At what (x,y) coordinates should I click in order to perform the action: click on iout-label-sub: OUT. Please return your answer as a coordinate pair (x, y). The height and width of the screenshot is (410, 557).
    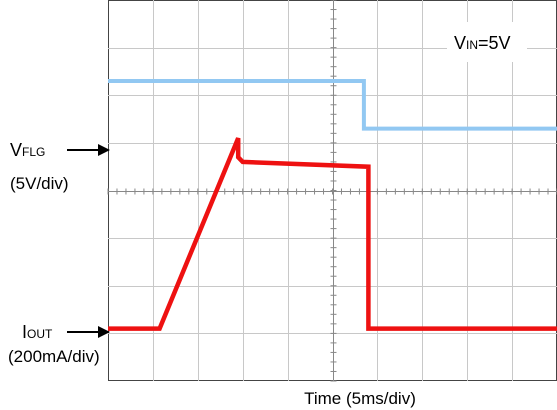
    Looking at the image, I should click on (40, 334).